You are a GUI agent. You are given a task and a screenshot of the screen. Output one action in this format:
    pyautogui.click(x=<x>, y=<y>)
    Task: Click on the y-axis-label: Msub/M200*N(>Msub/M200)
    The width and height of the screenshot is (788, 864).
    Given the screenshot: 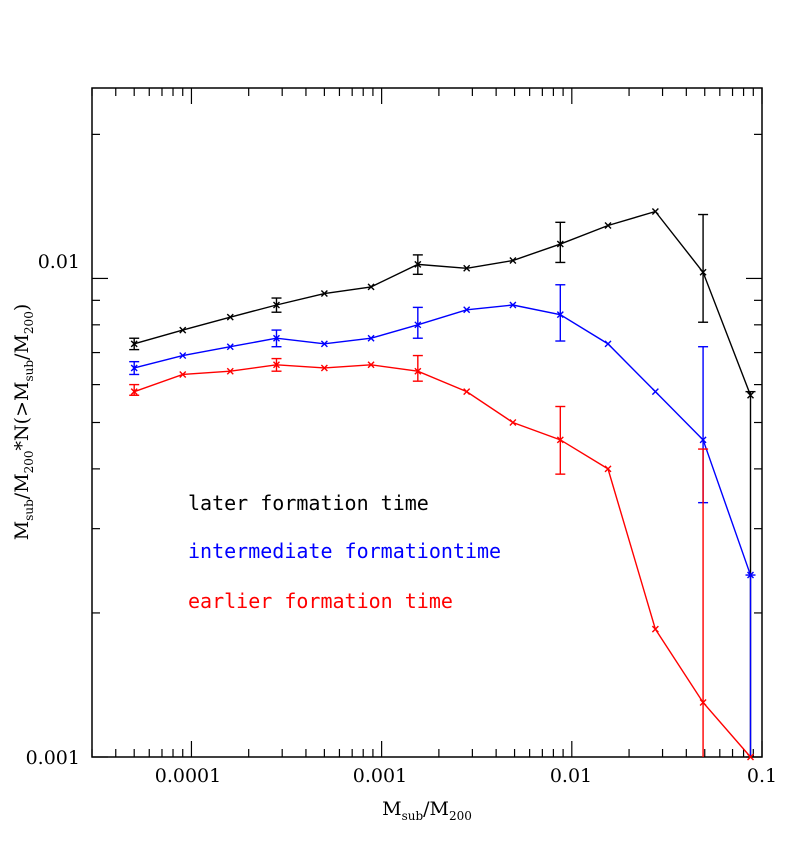 What is the action you would take?
    pyautogui.click(x=23, y=422)
    